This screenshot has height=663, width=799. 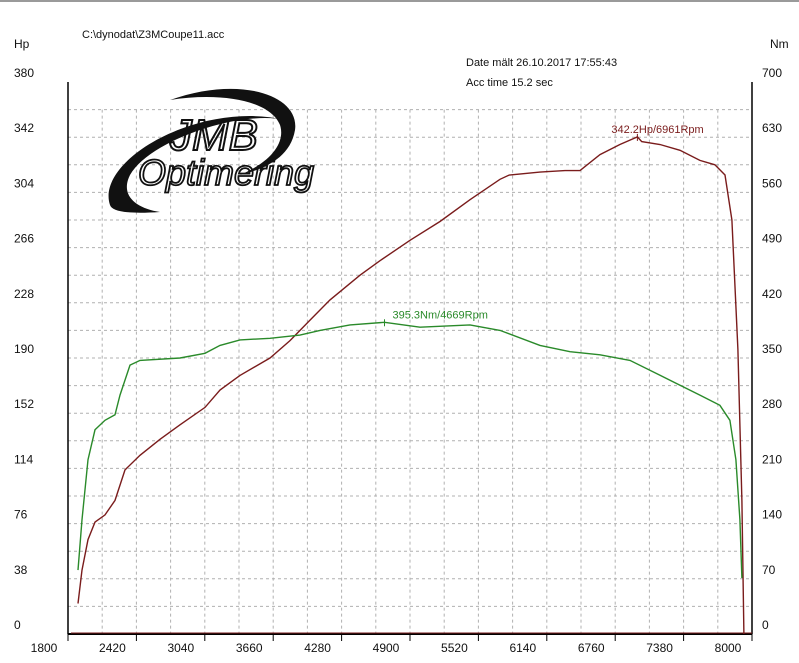 What do you see at coordinates (440, 315) in the screenshot?
I see `peak-torque-label: 395.3Nm/4669Rpm` at bounding box center [440, 315].